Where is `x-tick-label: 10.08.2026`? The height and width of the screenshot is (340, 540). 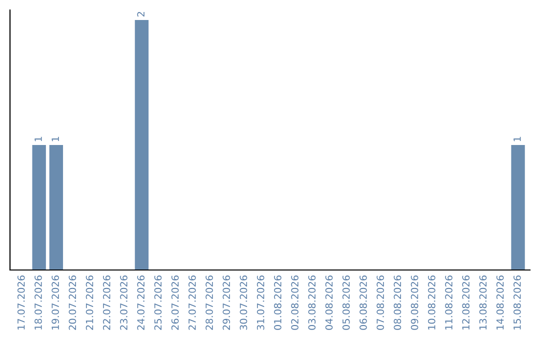 x-tick-label: 10.08.2026 is located at coordinates (432, 302).